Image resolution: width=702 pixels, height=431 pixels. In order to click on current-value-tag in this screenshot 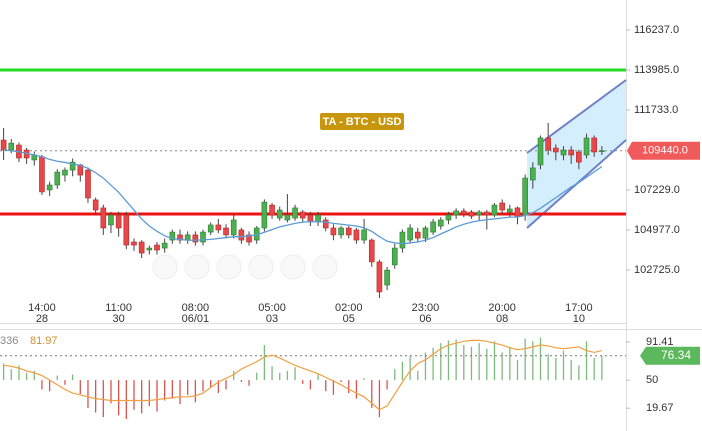, I will do `click(670, 355)`.